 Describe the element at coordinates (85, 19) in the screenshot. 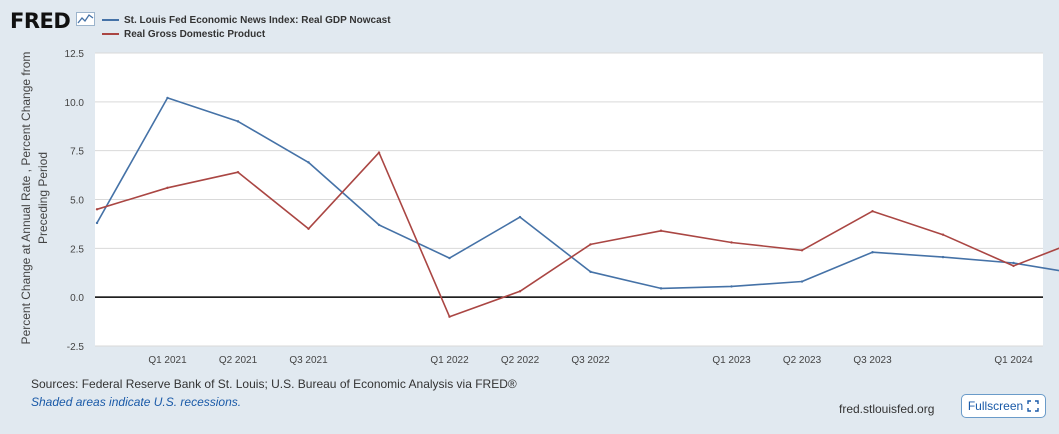

I see `line-chart-icon` at that location.